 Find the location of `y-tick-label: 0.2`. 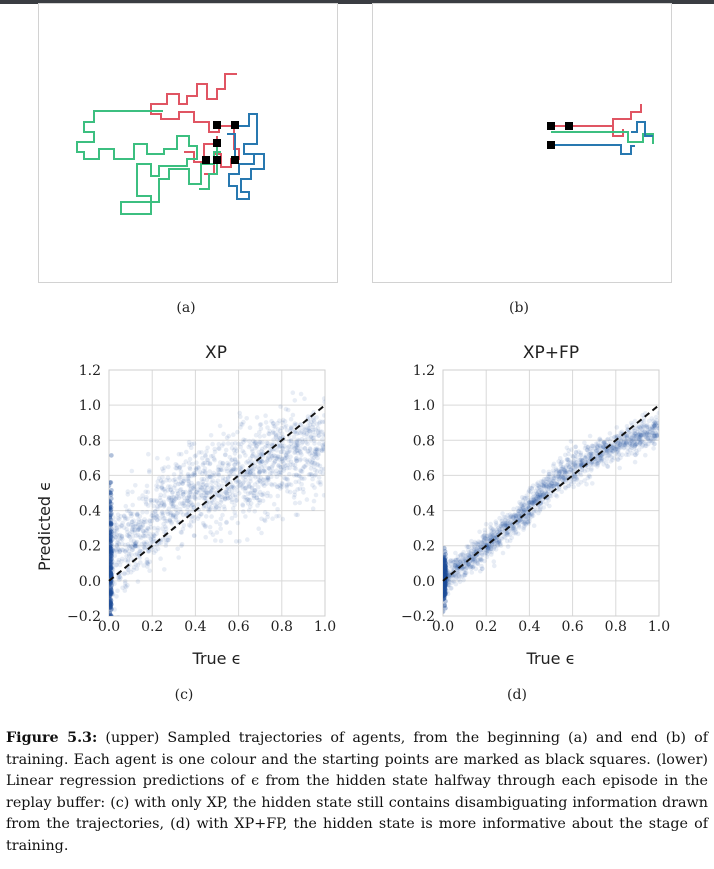

y-tick-label: 0.2 is located at coordinates (424, 547).